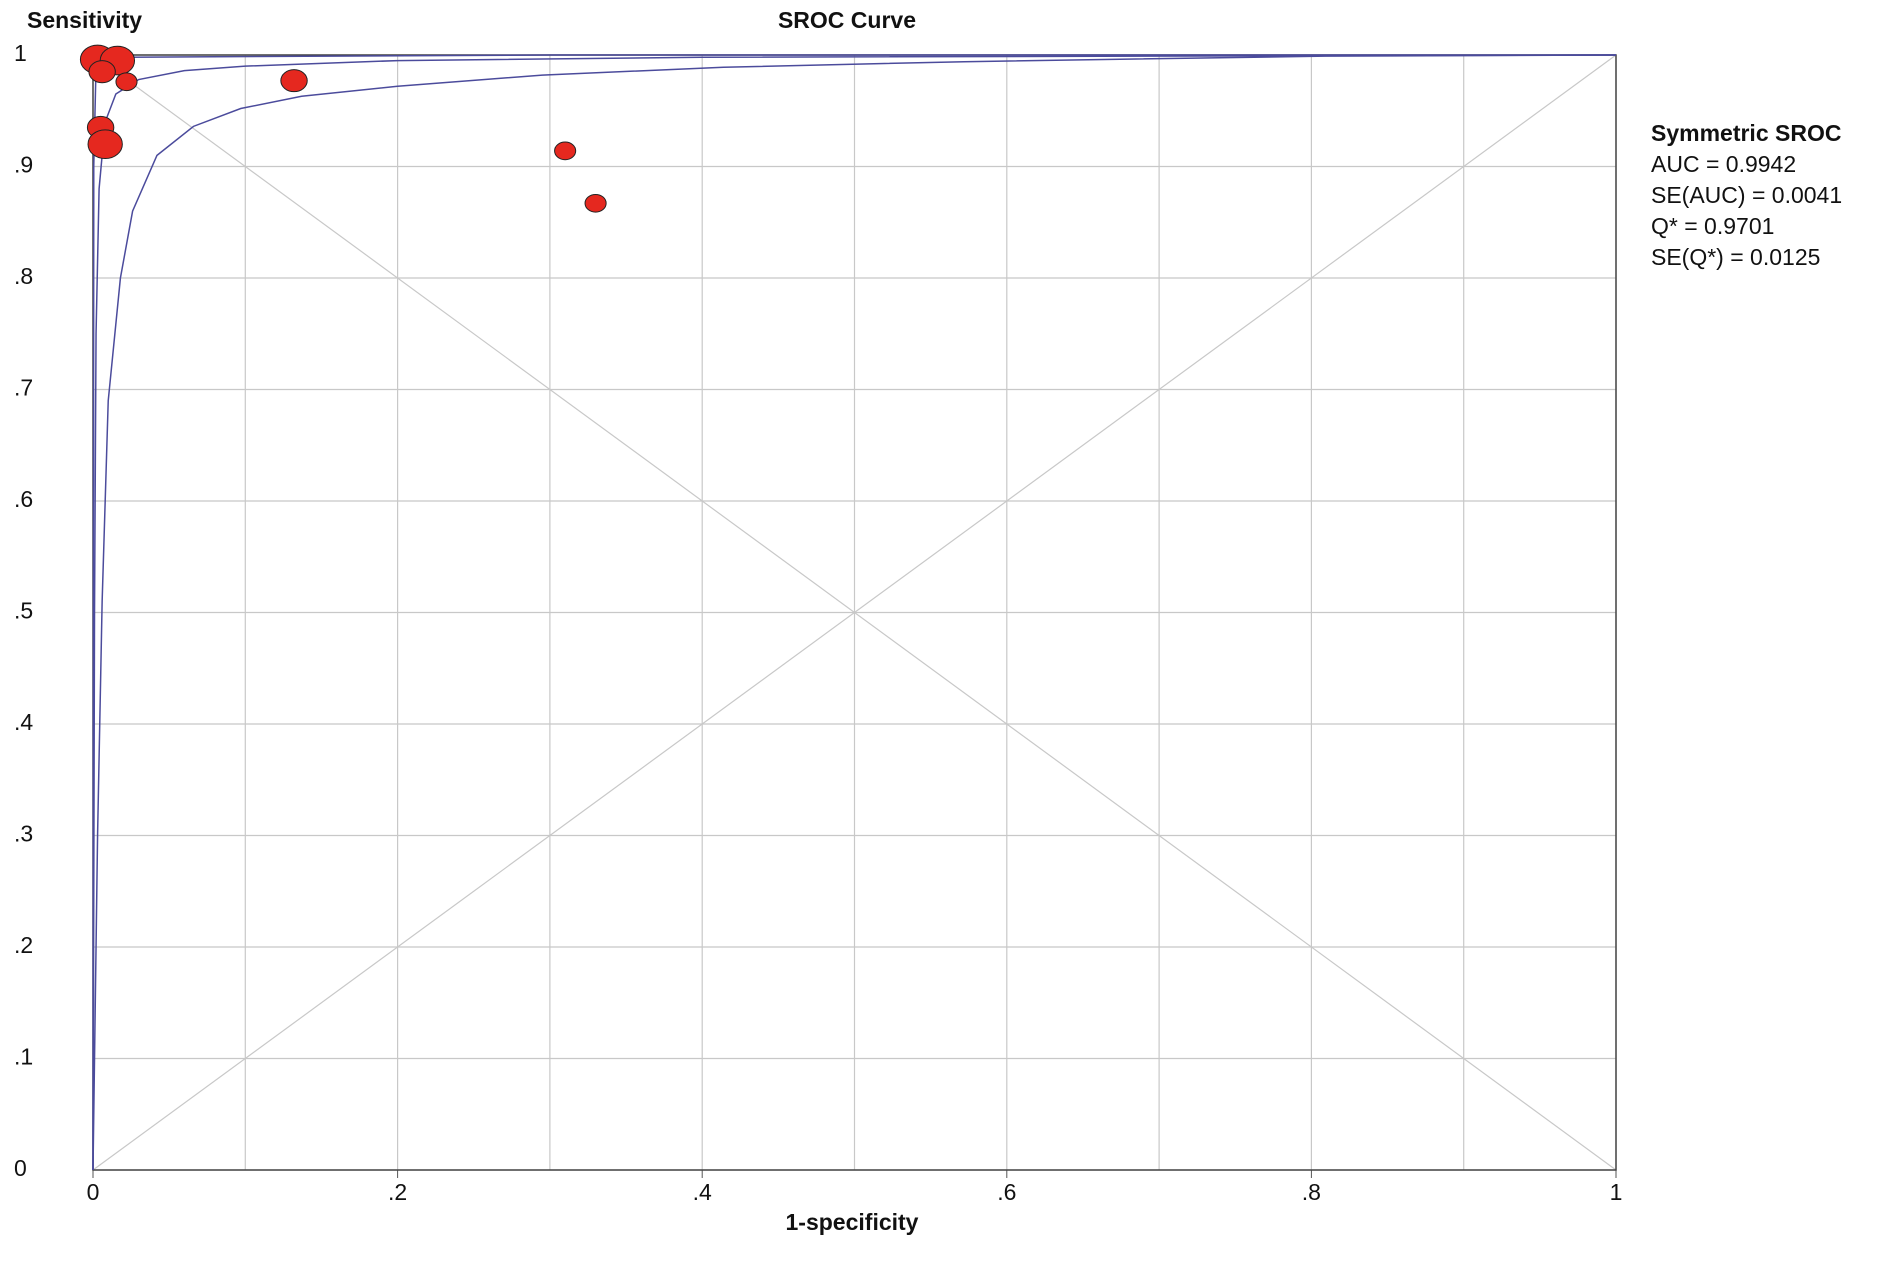 The image size is (1890, 1271). I want to click on legend-stat: AUC = 0.9942, so click(1723, 164).